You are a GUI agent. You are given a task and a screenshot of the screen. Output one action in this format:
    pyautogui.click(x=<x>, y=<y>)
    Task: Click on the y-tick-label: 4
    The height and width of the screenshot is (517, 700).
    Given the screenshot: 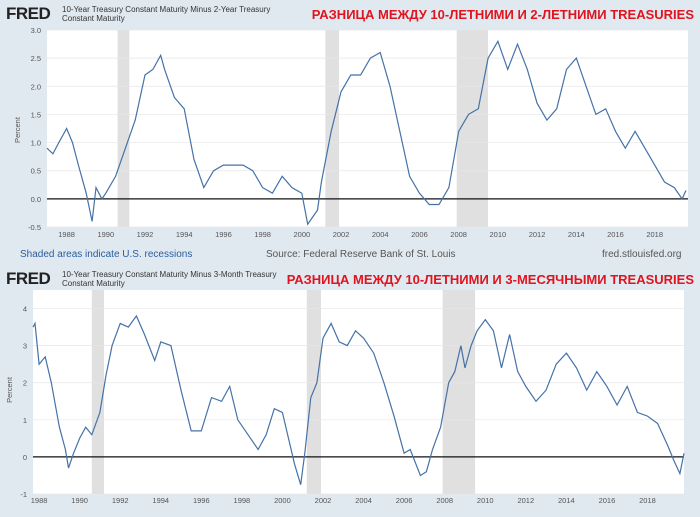 What is the action you would take?
    pyautogui.click(x=25, y=309)
    